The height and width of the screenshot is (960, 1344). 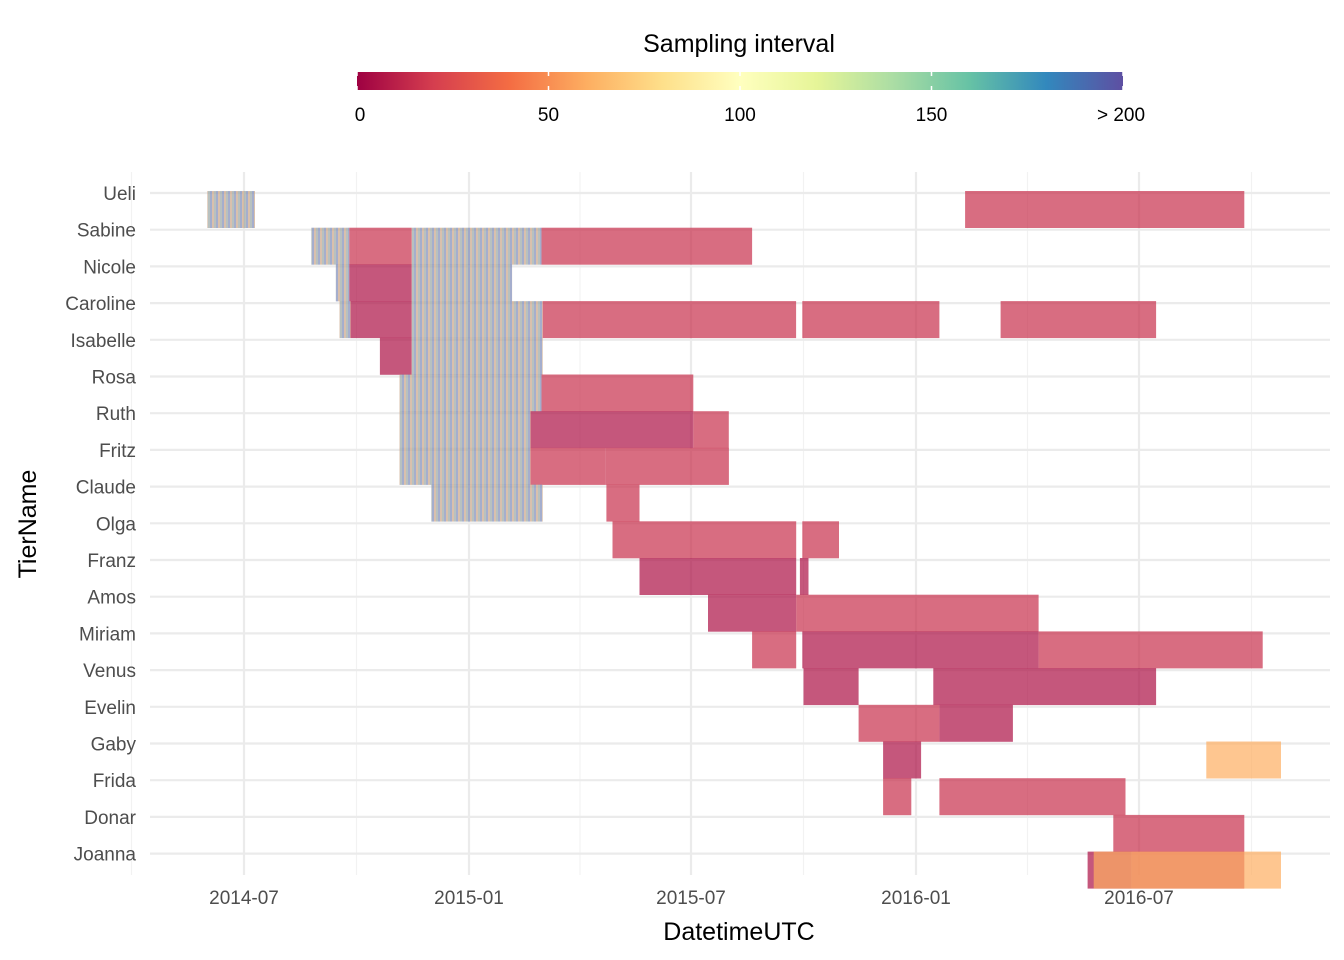 What do you see at coordinates (104, 341) in the screenshot?
I see `y-tick-label: Isabelle` at bounding box center [104, 341].